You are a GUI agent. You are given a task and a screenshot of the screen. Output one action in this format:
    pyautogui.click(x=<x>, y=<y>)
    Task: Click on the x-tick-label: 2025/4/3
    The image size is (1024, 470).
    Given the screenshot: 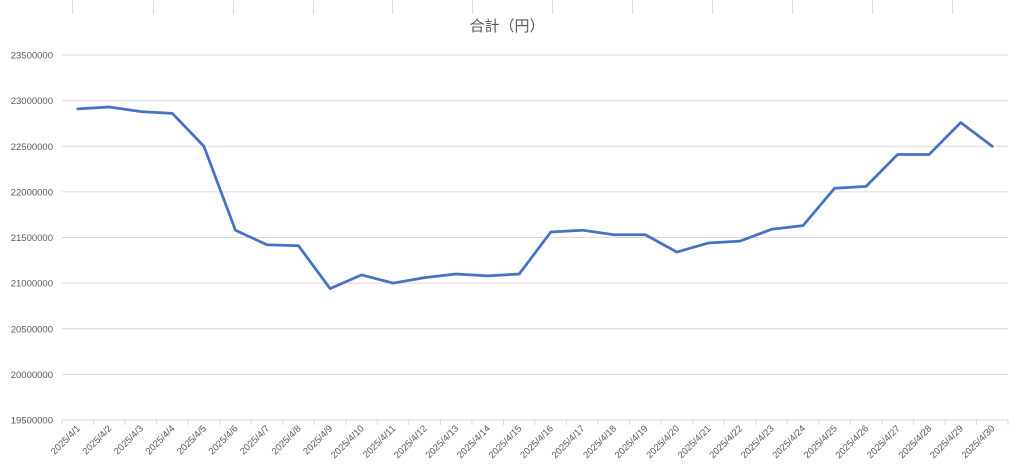 What is the action you would take?
    pyautogui.click(x=129, y=440)
    